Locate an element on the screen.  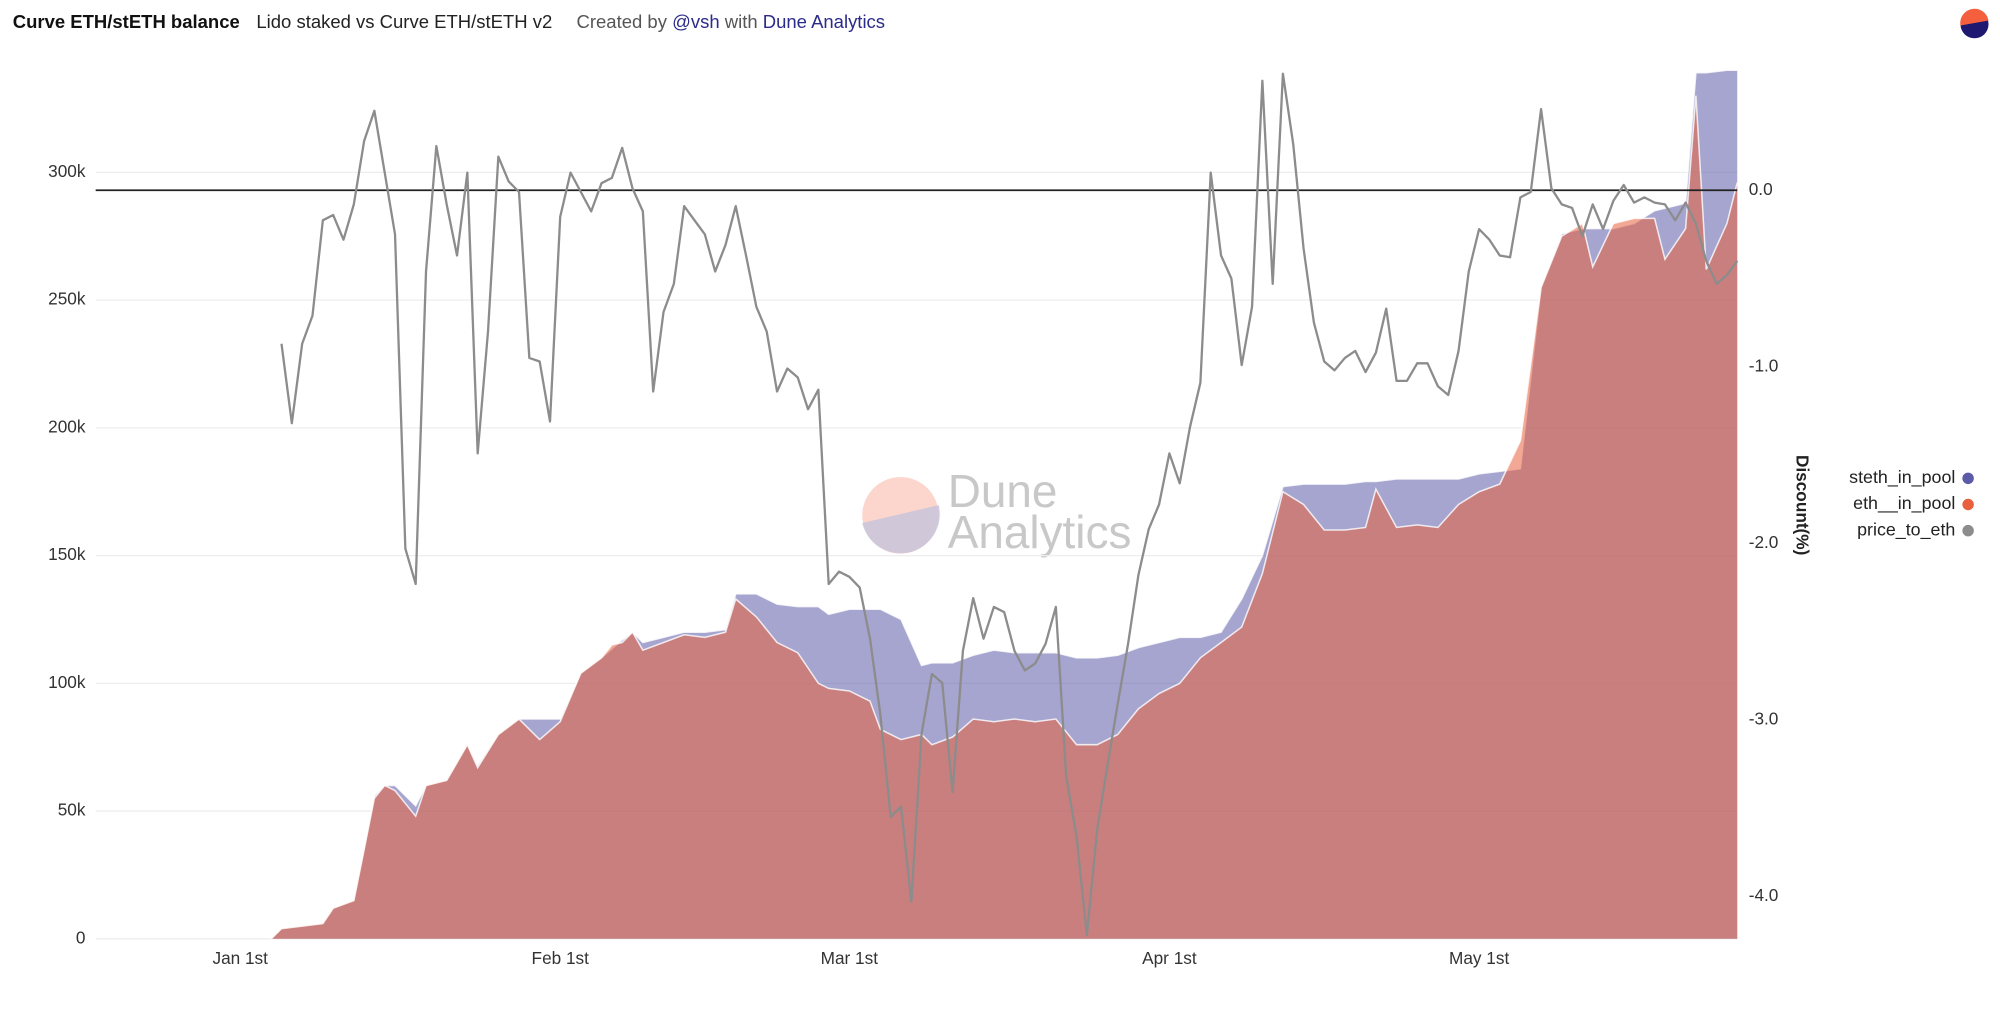
legend-label: eth__in_pool is located at coordinates (1904, 503).